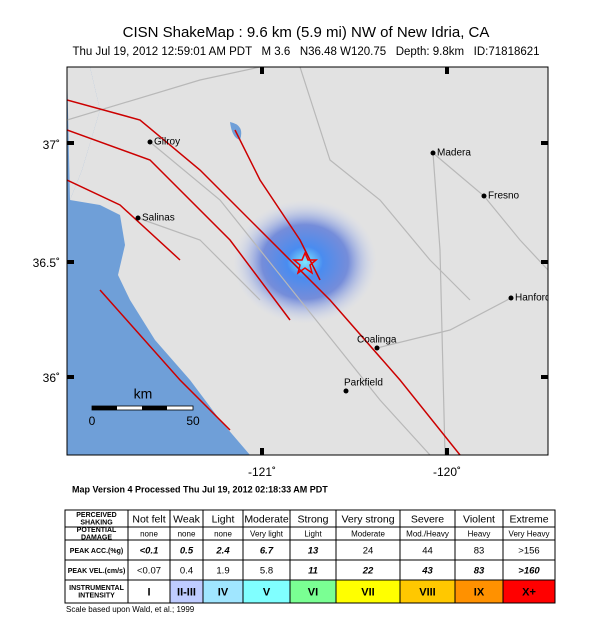  What do you see at coordinates (528, 551) in the screenshot?
I see `table-cell-text: >156` at bounding box center [528, 551].